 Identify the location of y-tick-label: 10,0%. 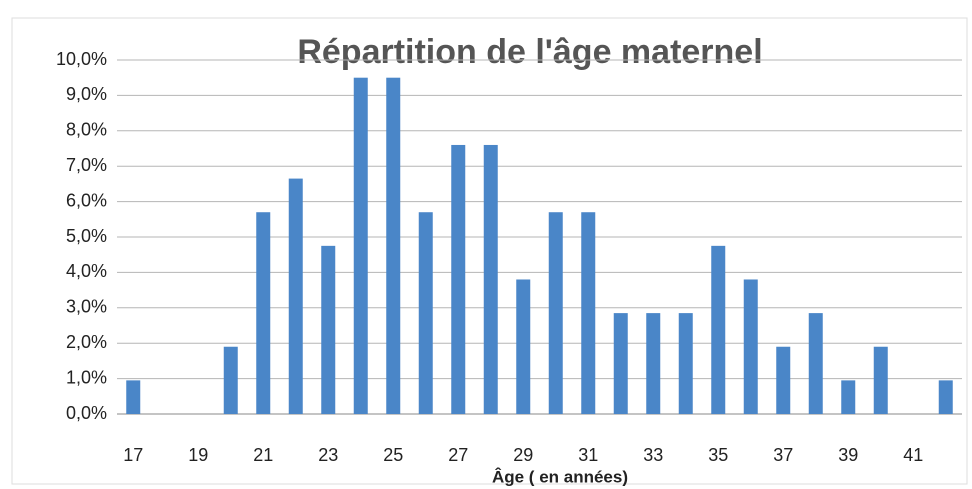
(81, 59).